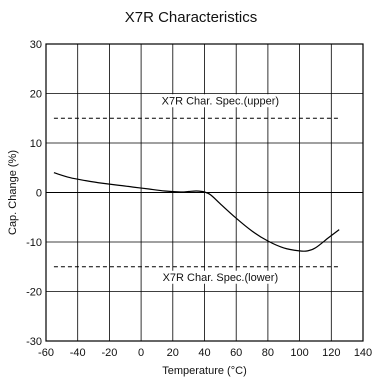 This screenshot has height=381, width=383. I want to click on x-tick-label: -20, so click(109, 353).